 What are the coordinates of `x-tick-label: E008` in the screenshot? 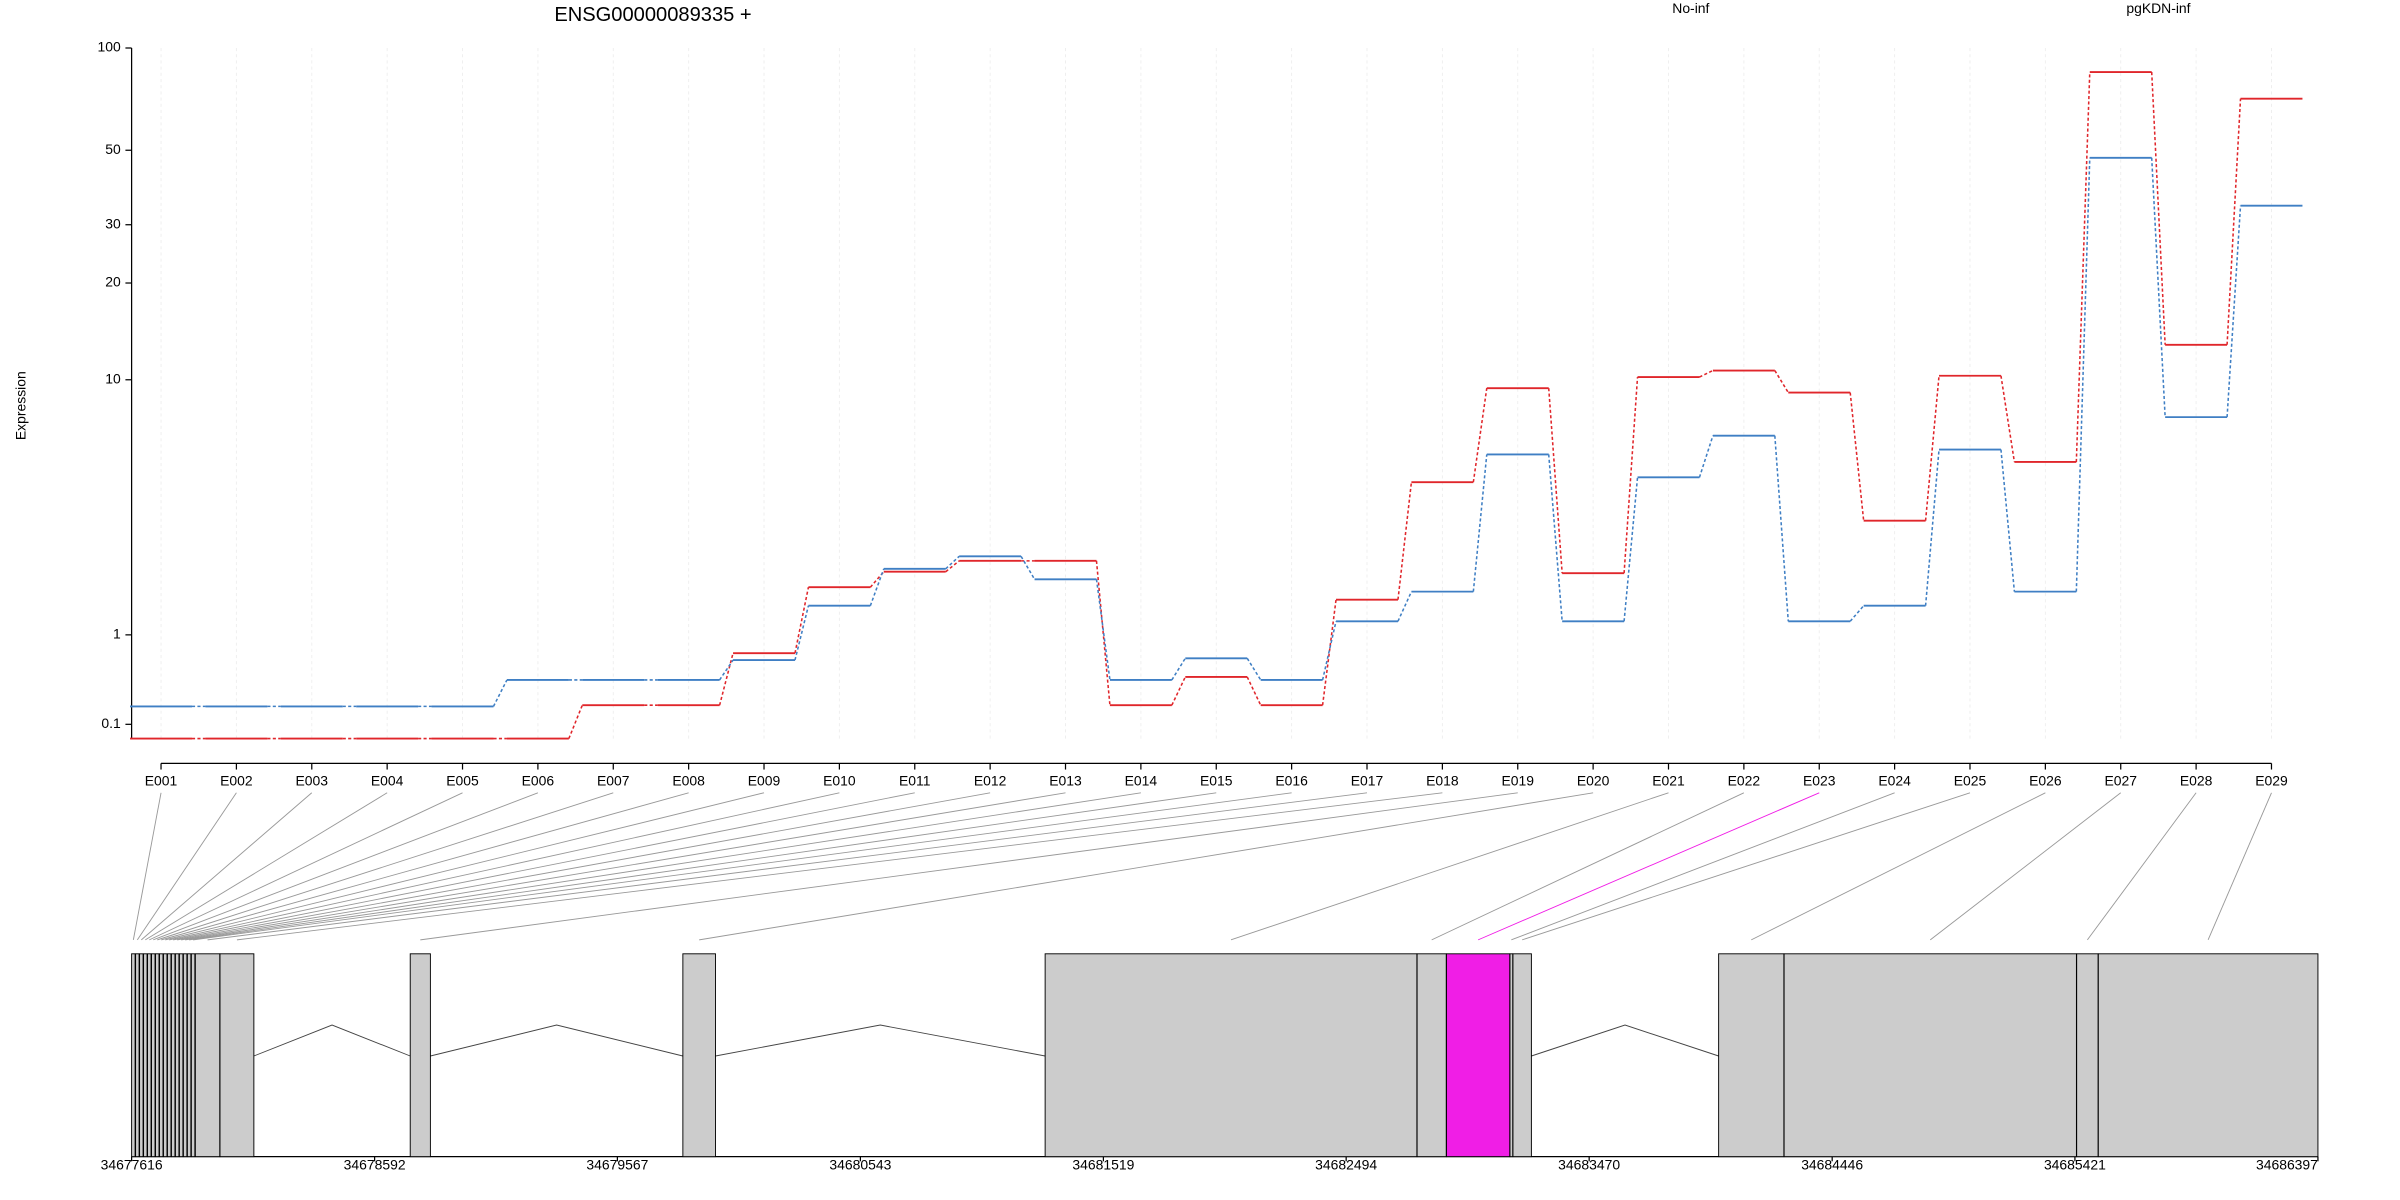 It's located at (688, 781).